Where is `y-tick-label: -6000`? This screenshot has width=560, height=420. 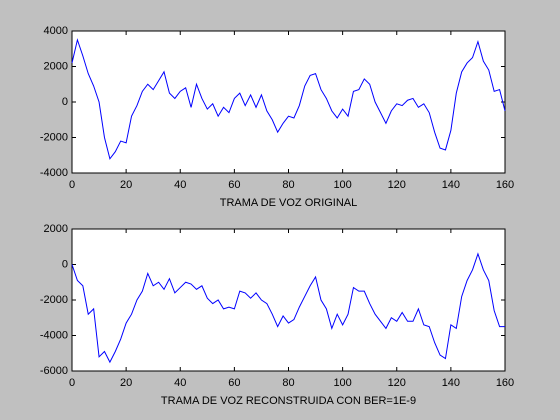 y-tick-label: -6000 is located at coordinates (54, 371).